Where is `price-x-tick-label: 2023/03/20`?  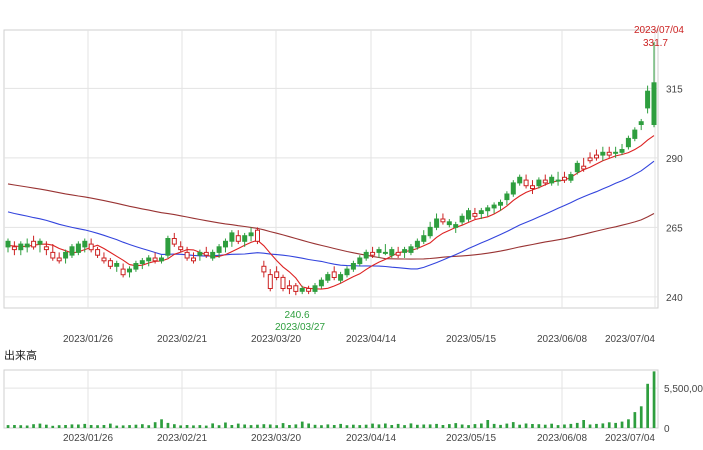
price-x-tick-label: 2023/03/20 is located at coordinates (276, 339).